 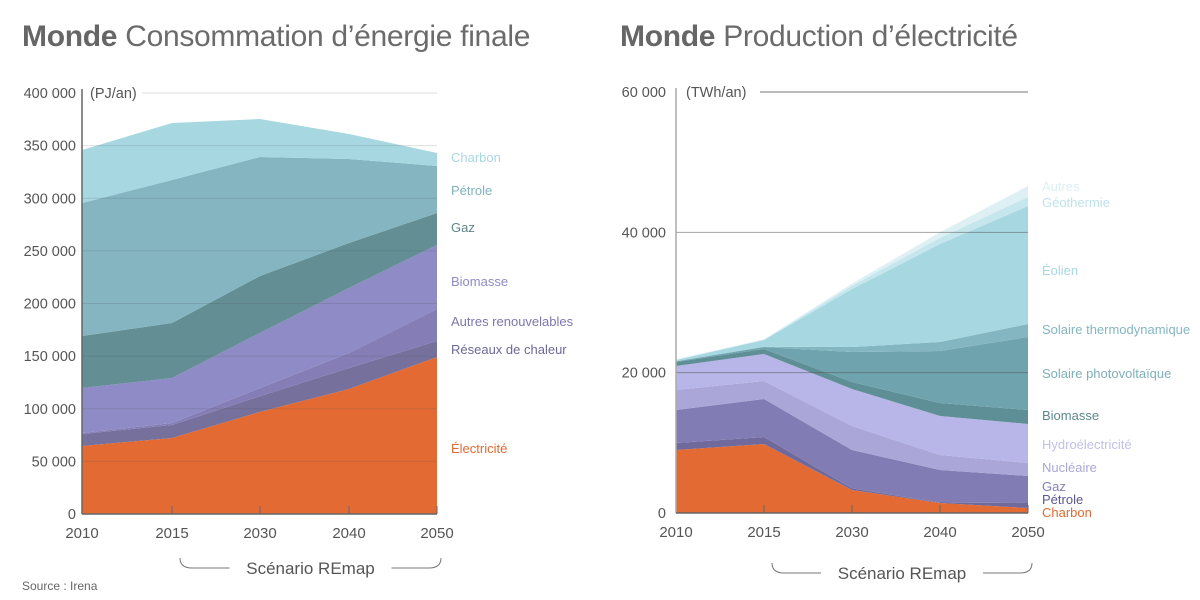 I want to click on unit-label: (TWh/an), so click(x=716, y=93).